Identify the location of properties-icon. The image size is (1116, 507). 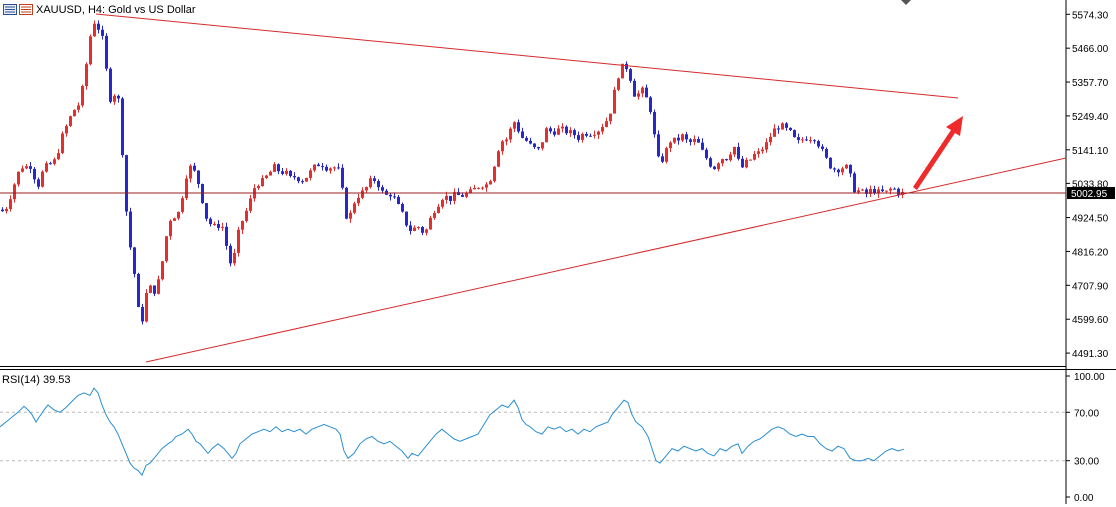
(26, 9).